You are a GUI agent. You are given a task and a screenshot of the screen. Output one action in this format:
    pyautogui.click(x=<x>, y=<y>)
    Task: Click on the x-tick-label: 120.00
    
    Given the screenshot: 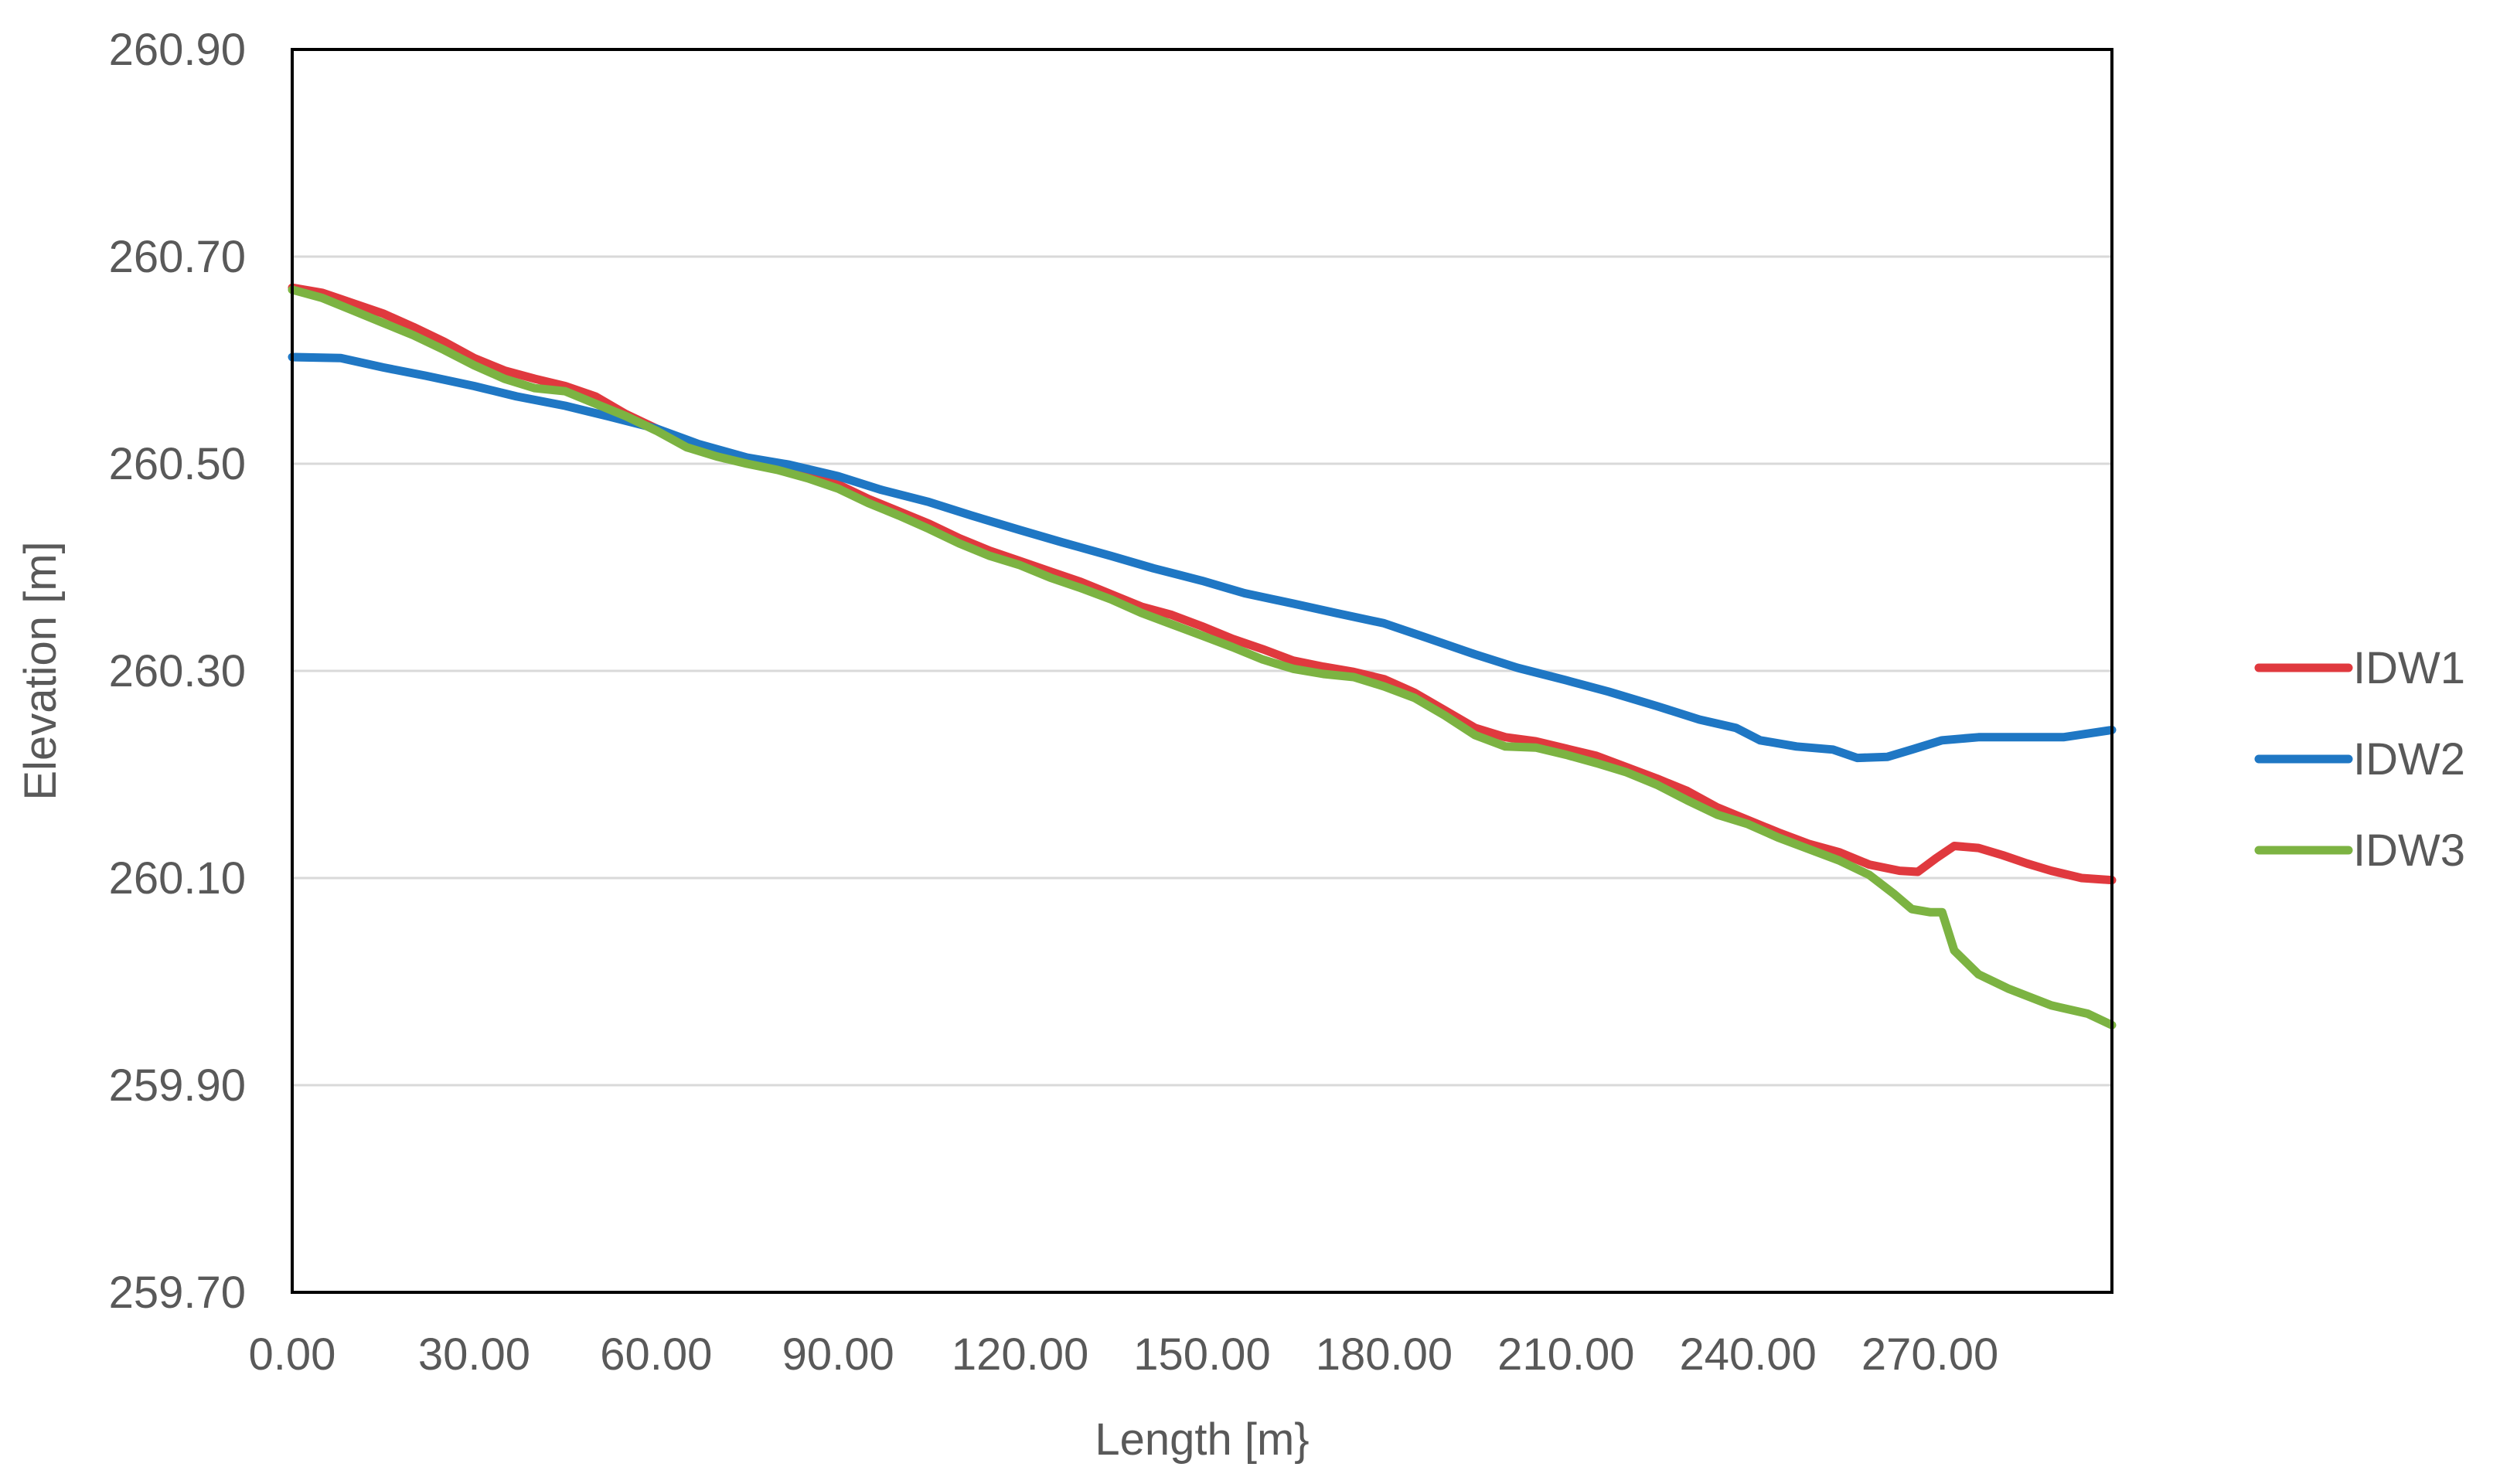 What is the action you would take?
    pyautogui.click(x=1020, y=1354)
    